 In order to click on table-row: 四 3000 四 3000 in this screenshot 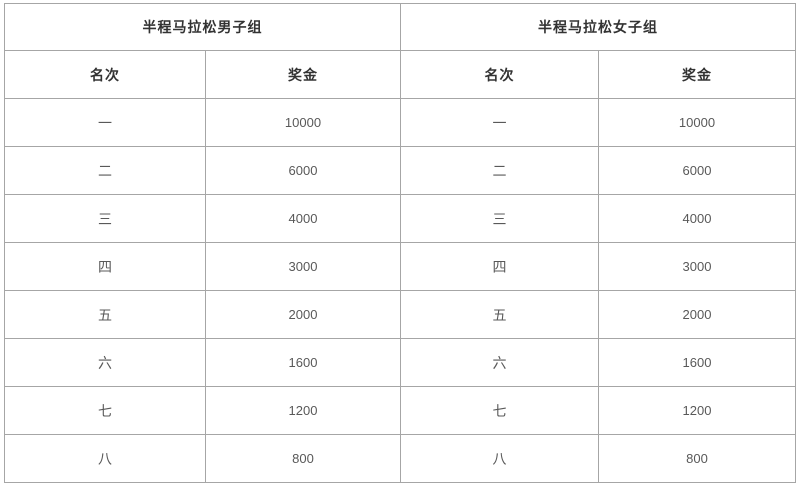, I will do `click(400, 266)`.